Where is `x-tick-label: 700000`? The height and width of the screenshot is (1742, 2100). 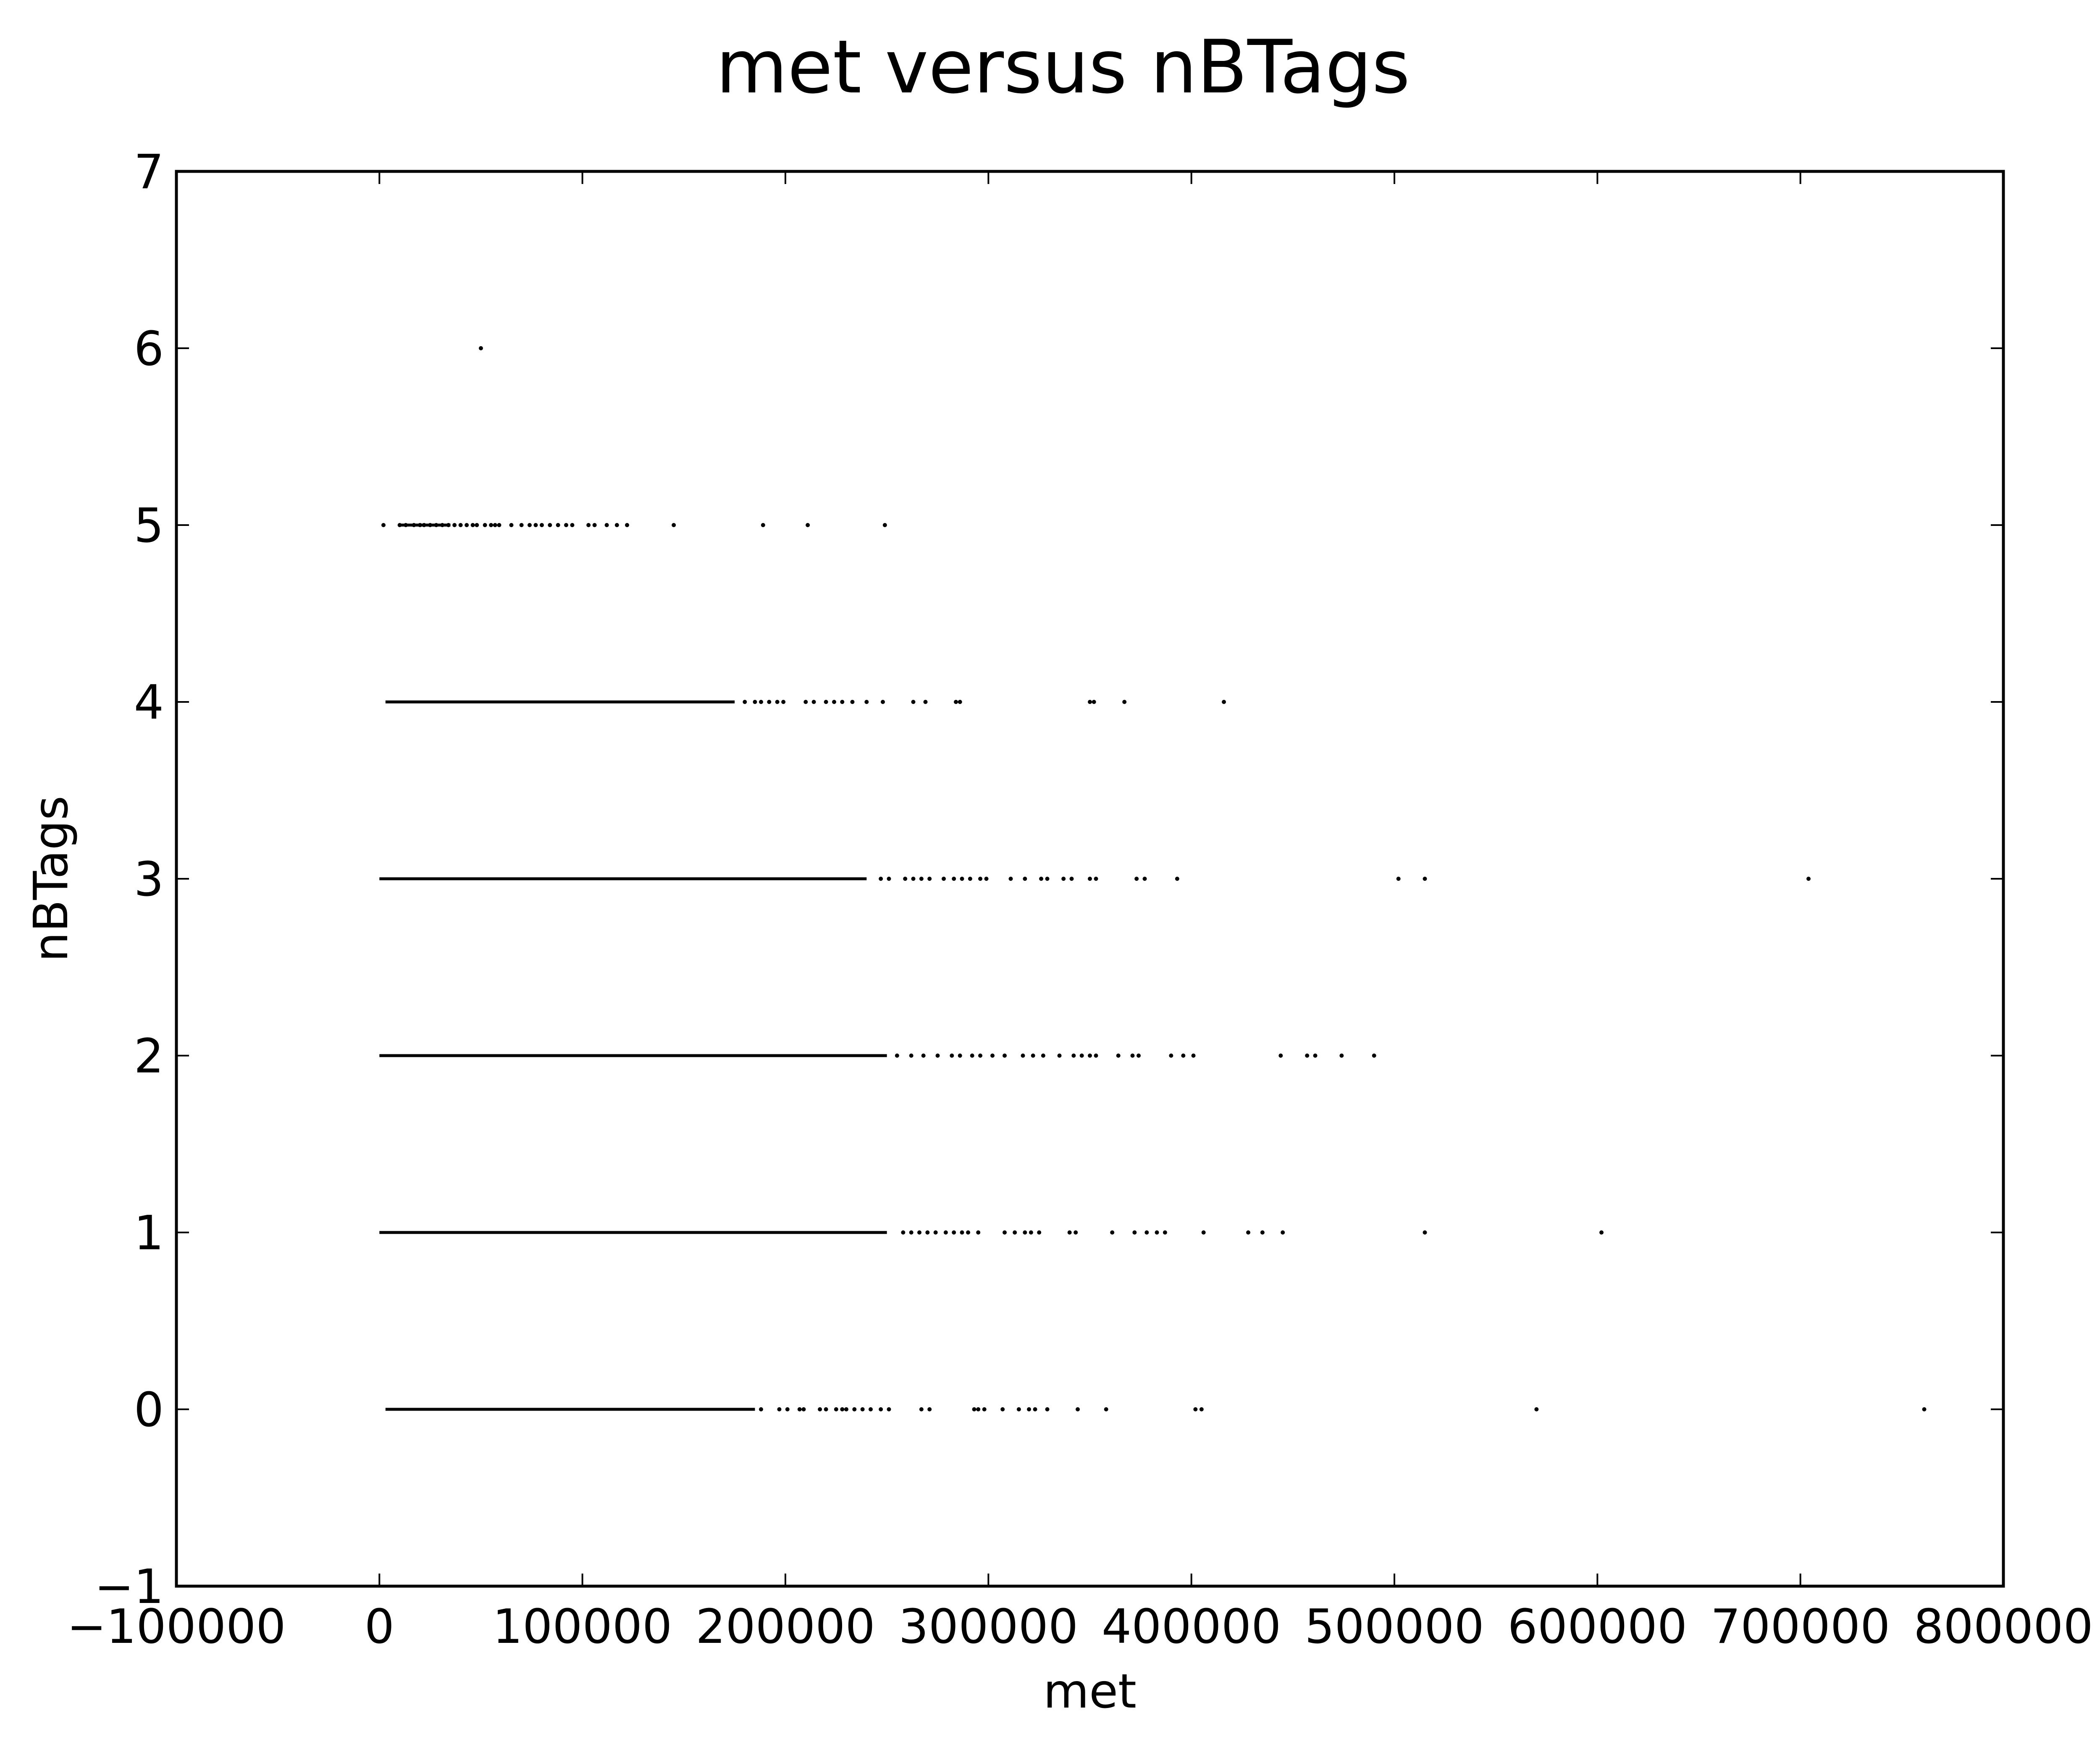
x-tick-label: 700000 is located at coordinates (1800, 1627).